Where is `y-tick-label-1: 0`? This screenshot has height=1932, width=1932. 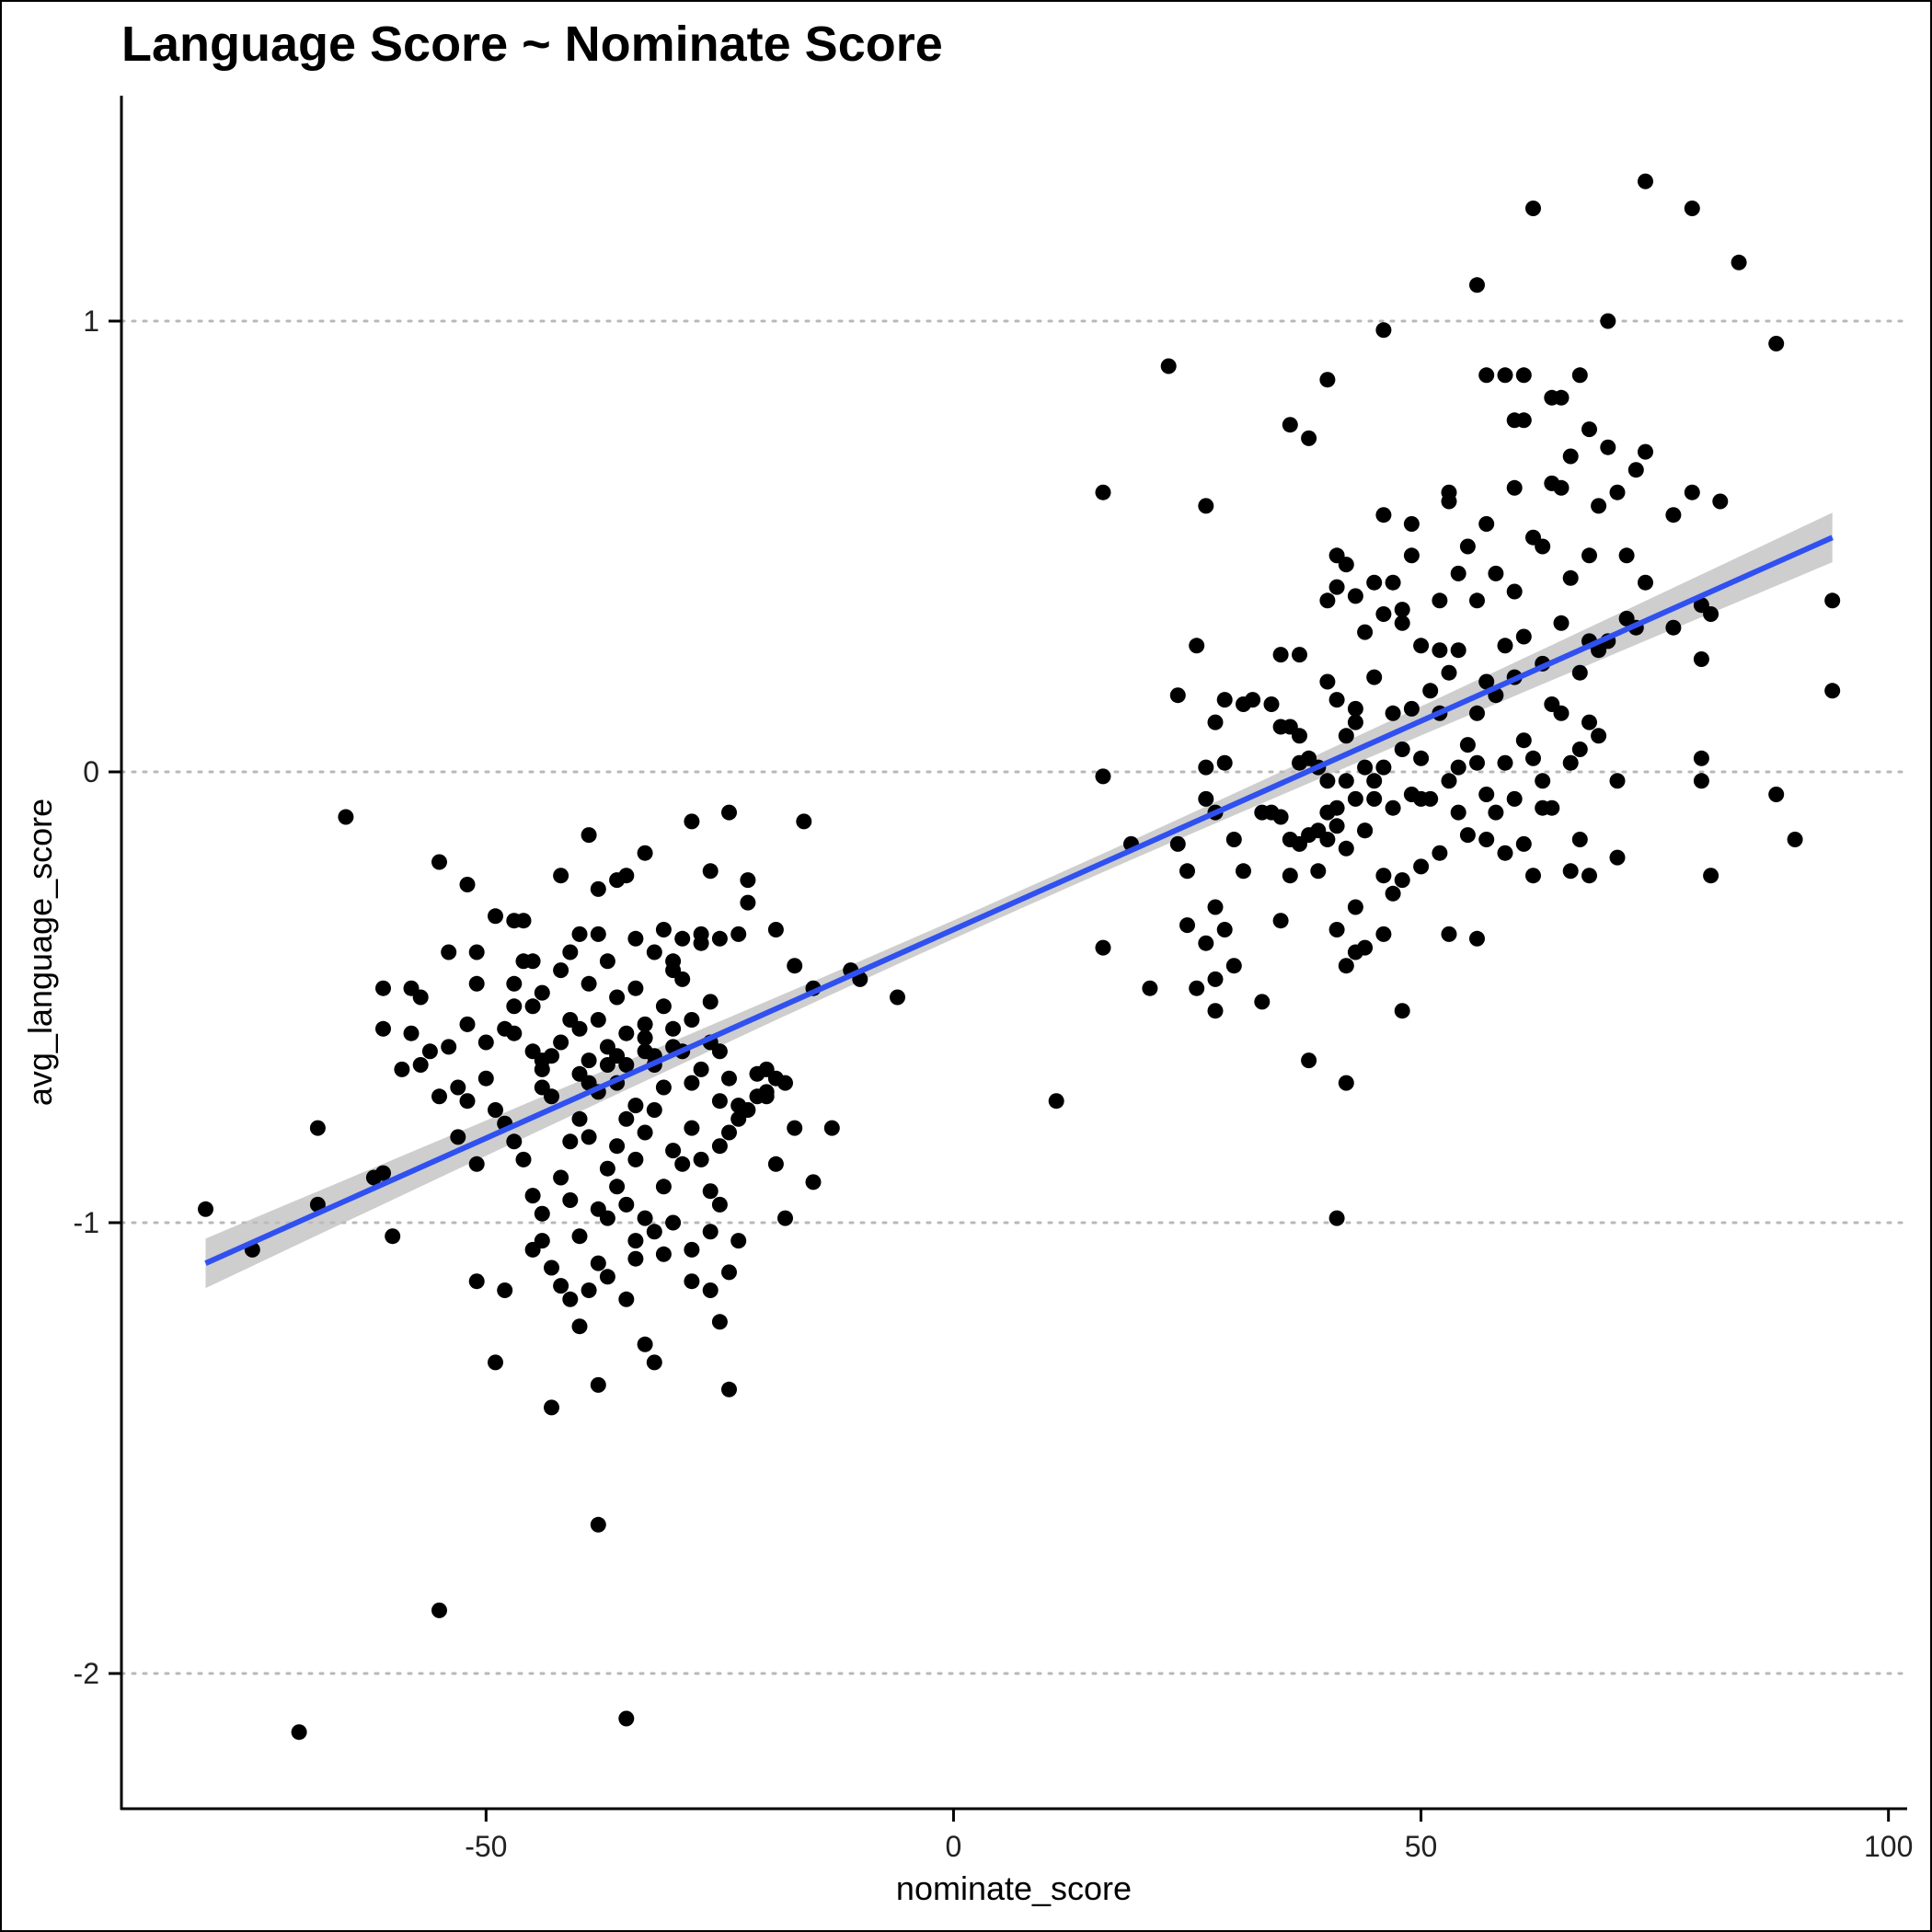 y-tick-label-1: 0 is located at coordinates (91, 771).